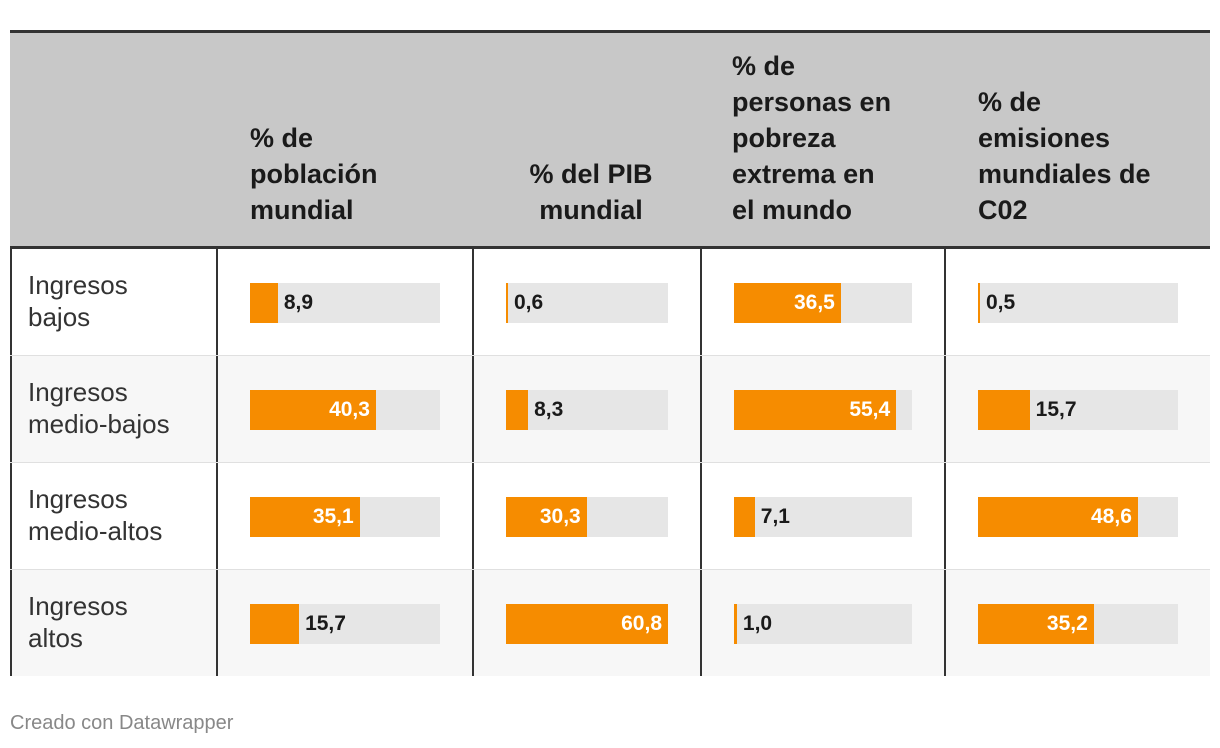 The width and height of the screenshot is (1220, 748). I want to click on row-label: Ingresos medio-altos, so click(118, 515).